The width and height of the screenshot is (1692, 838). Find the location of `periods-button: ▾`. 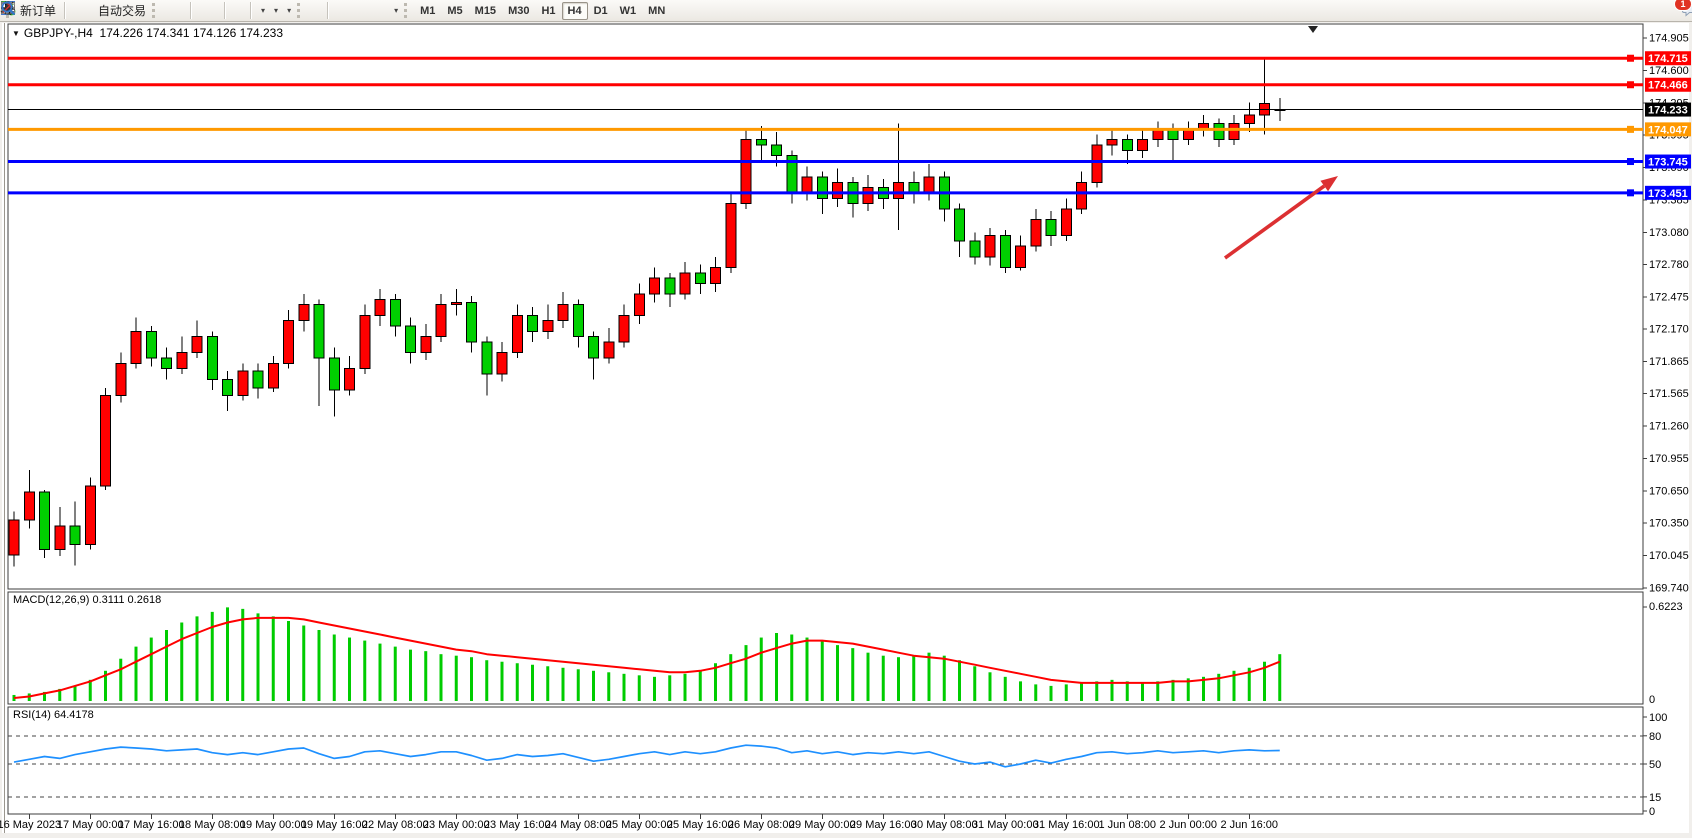

periods-button: ▾ is located at coordinates (141, 11).